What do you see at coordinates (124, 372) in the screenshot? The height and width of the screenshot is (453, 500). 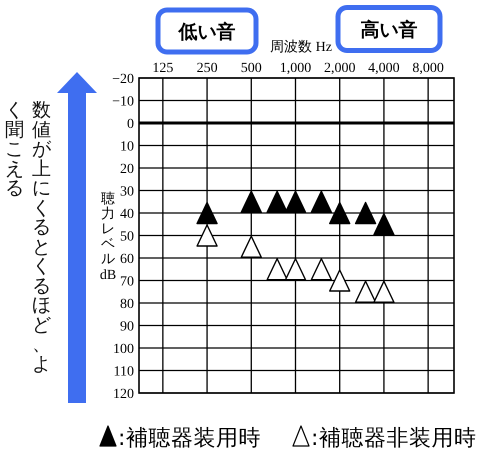 I see `y-tick-label: 110` at bounding box center [124, 372].